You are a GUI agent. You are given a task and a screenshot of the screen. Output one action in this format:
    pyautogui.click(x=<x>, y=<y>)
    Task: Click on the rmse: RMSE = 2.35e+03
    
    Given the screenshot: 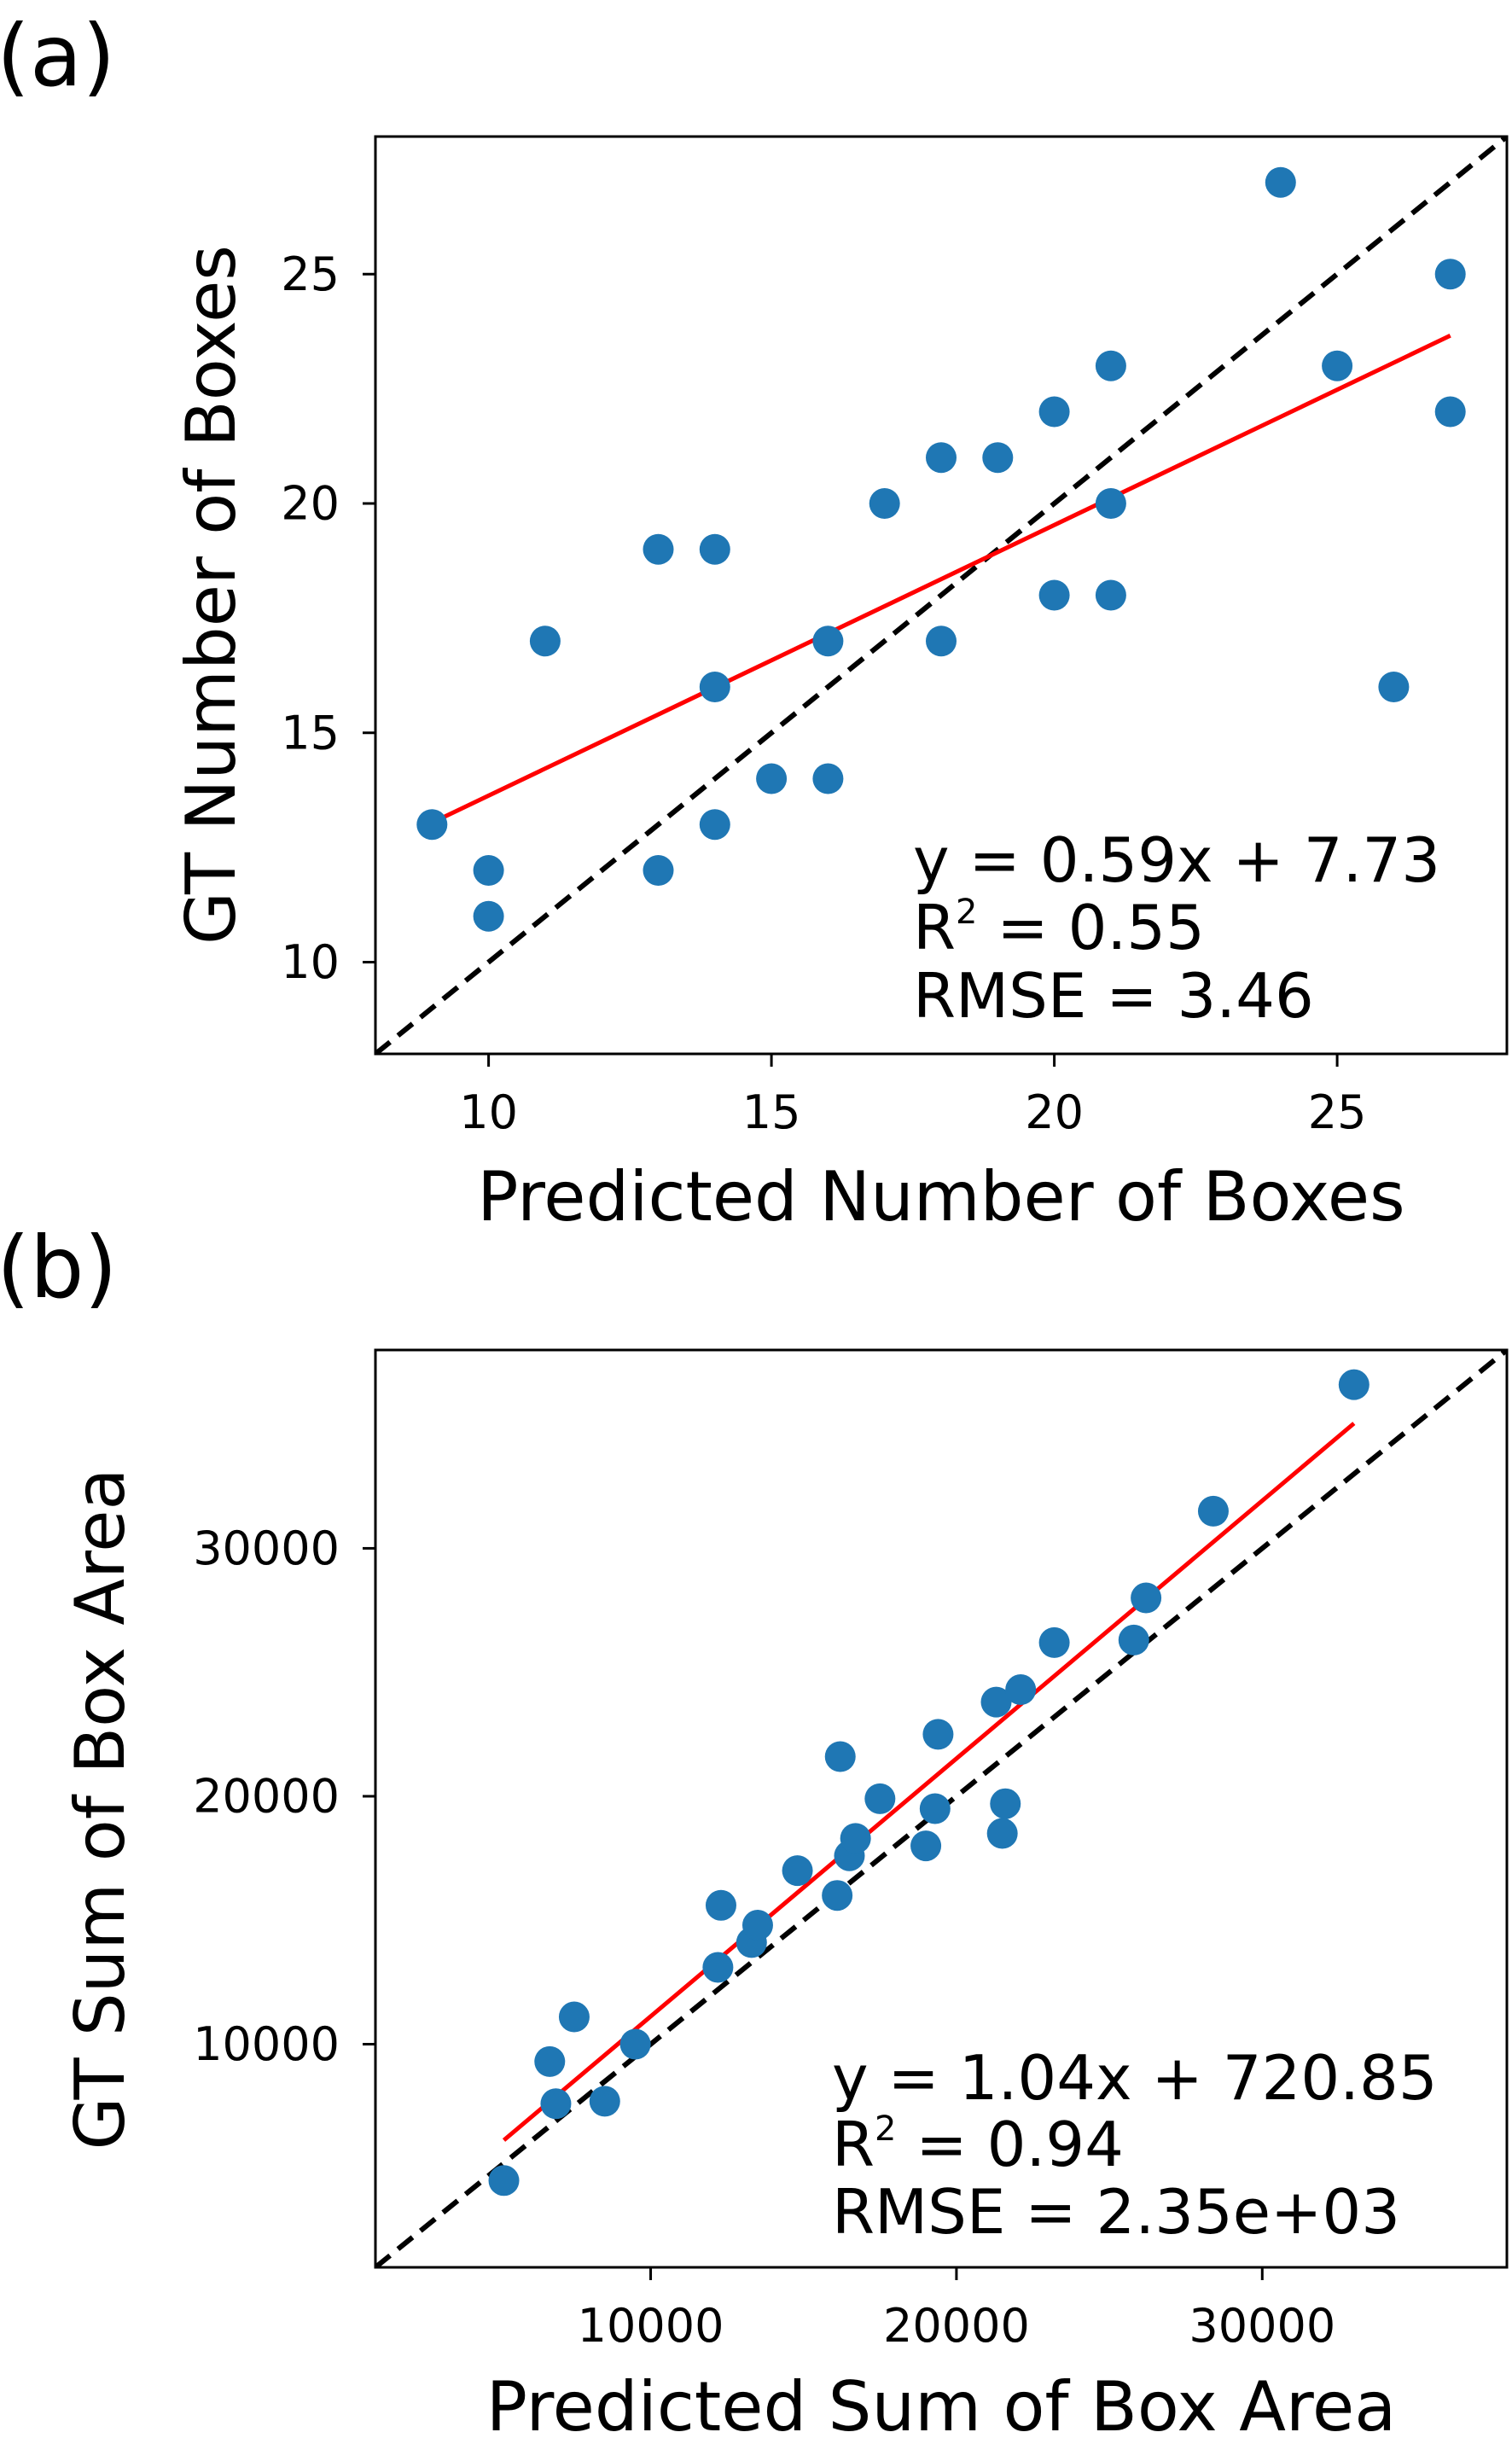 What is the action you would take?
    pyautogui.click(x=1116, y=2212)
    